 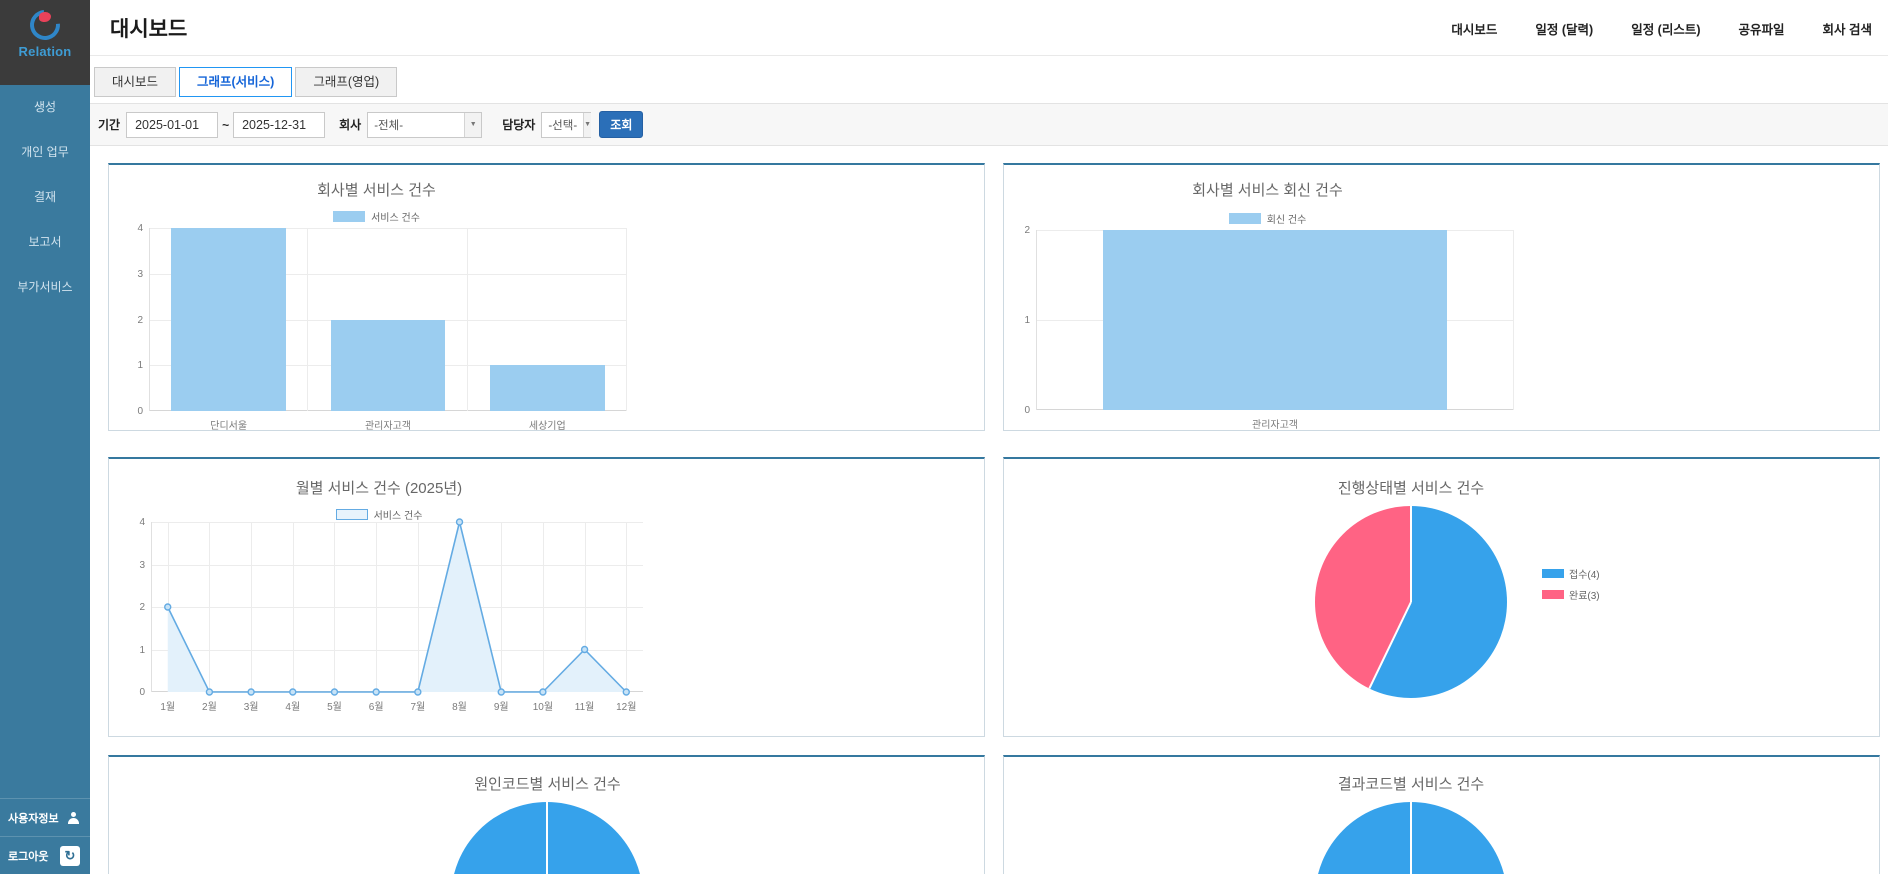 I want to click on topbar: 대시보드 대시보드 일정 (달력) 일정 (리스트) 공유파일 회사 검색, so click(x=989, y=28).